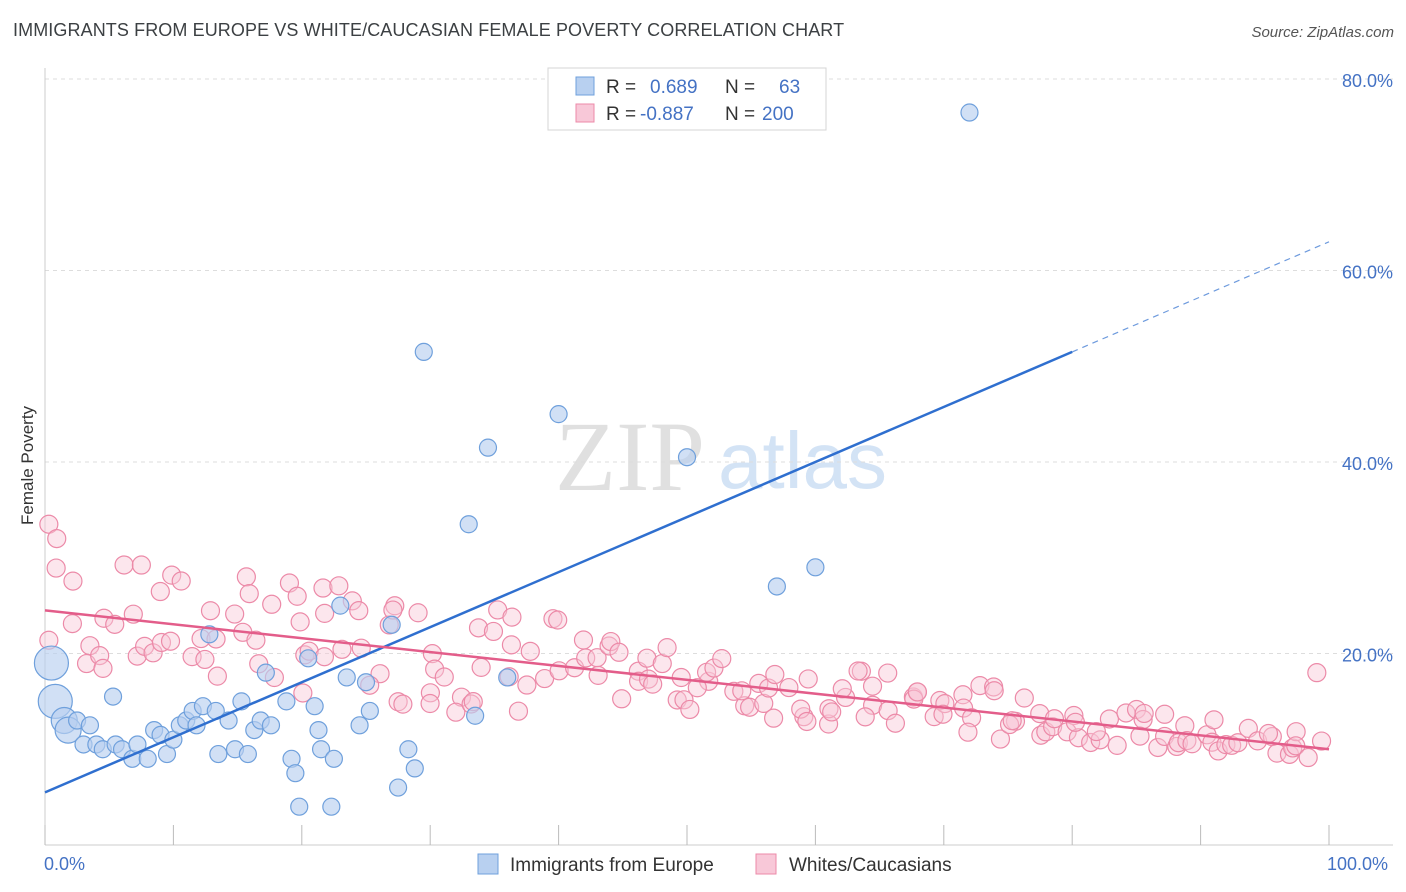 This screenshot has width=1406, height=892. What do you see at coordinates (740, 87) in the screenshot?
I see `legend-n-label-1: N =` at bounding box center [740, 87].